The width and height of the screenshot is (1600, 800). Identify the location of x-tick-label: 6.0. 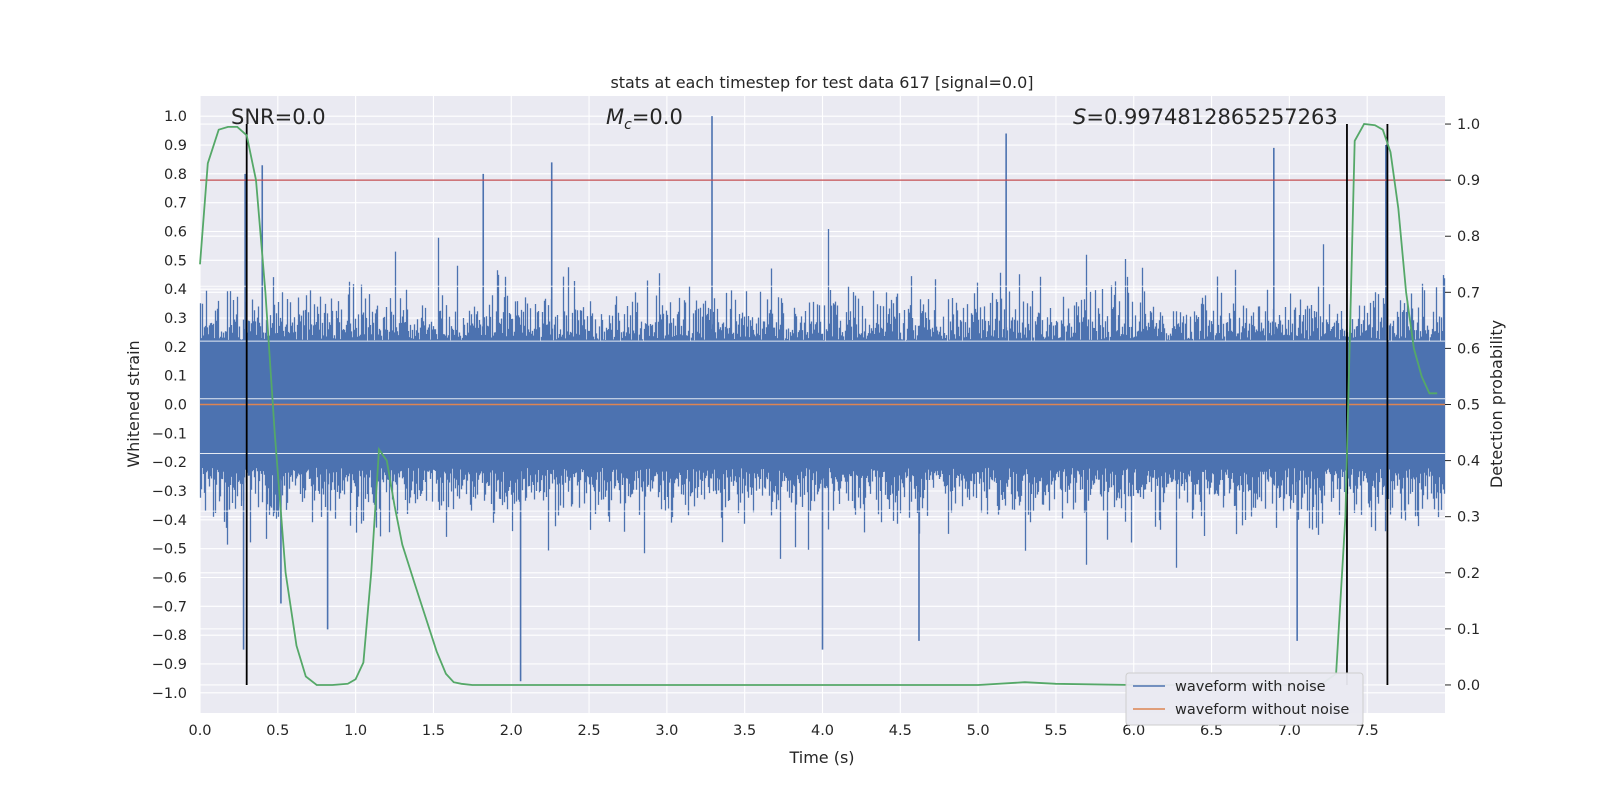
(1133, 731).